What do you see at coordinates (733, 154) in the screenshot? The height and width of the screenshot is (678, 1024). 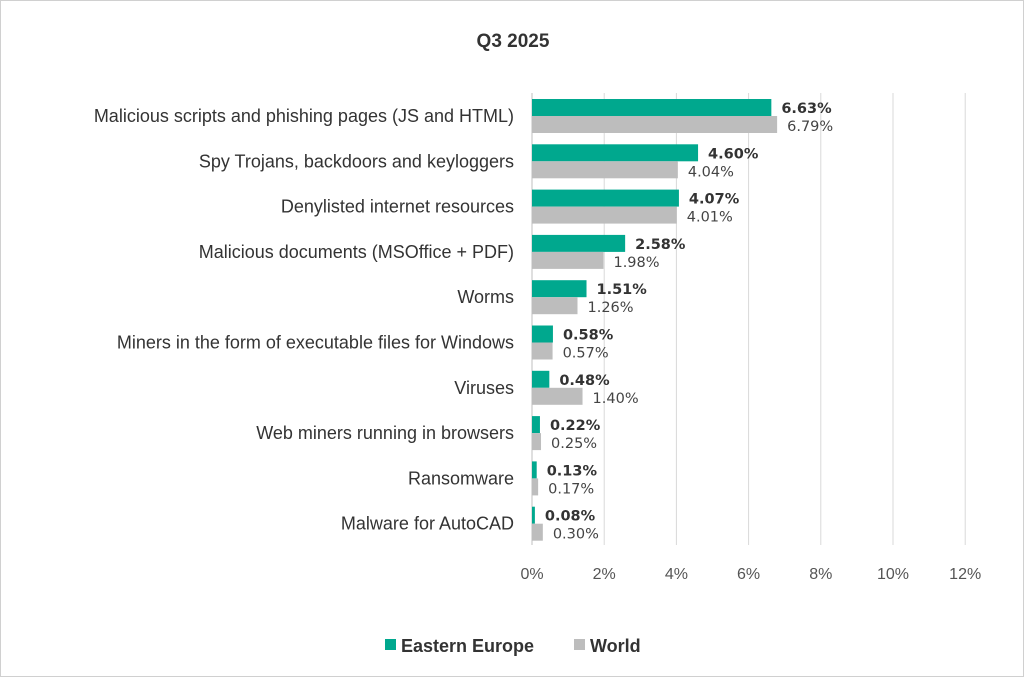 I see `value-label-eastern-europe: 4.60%` at bounding box center [733, 154].